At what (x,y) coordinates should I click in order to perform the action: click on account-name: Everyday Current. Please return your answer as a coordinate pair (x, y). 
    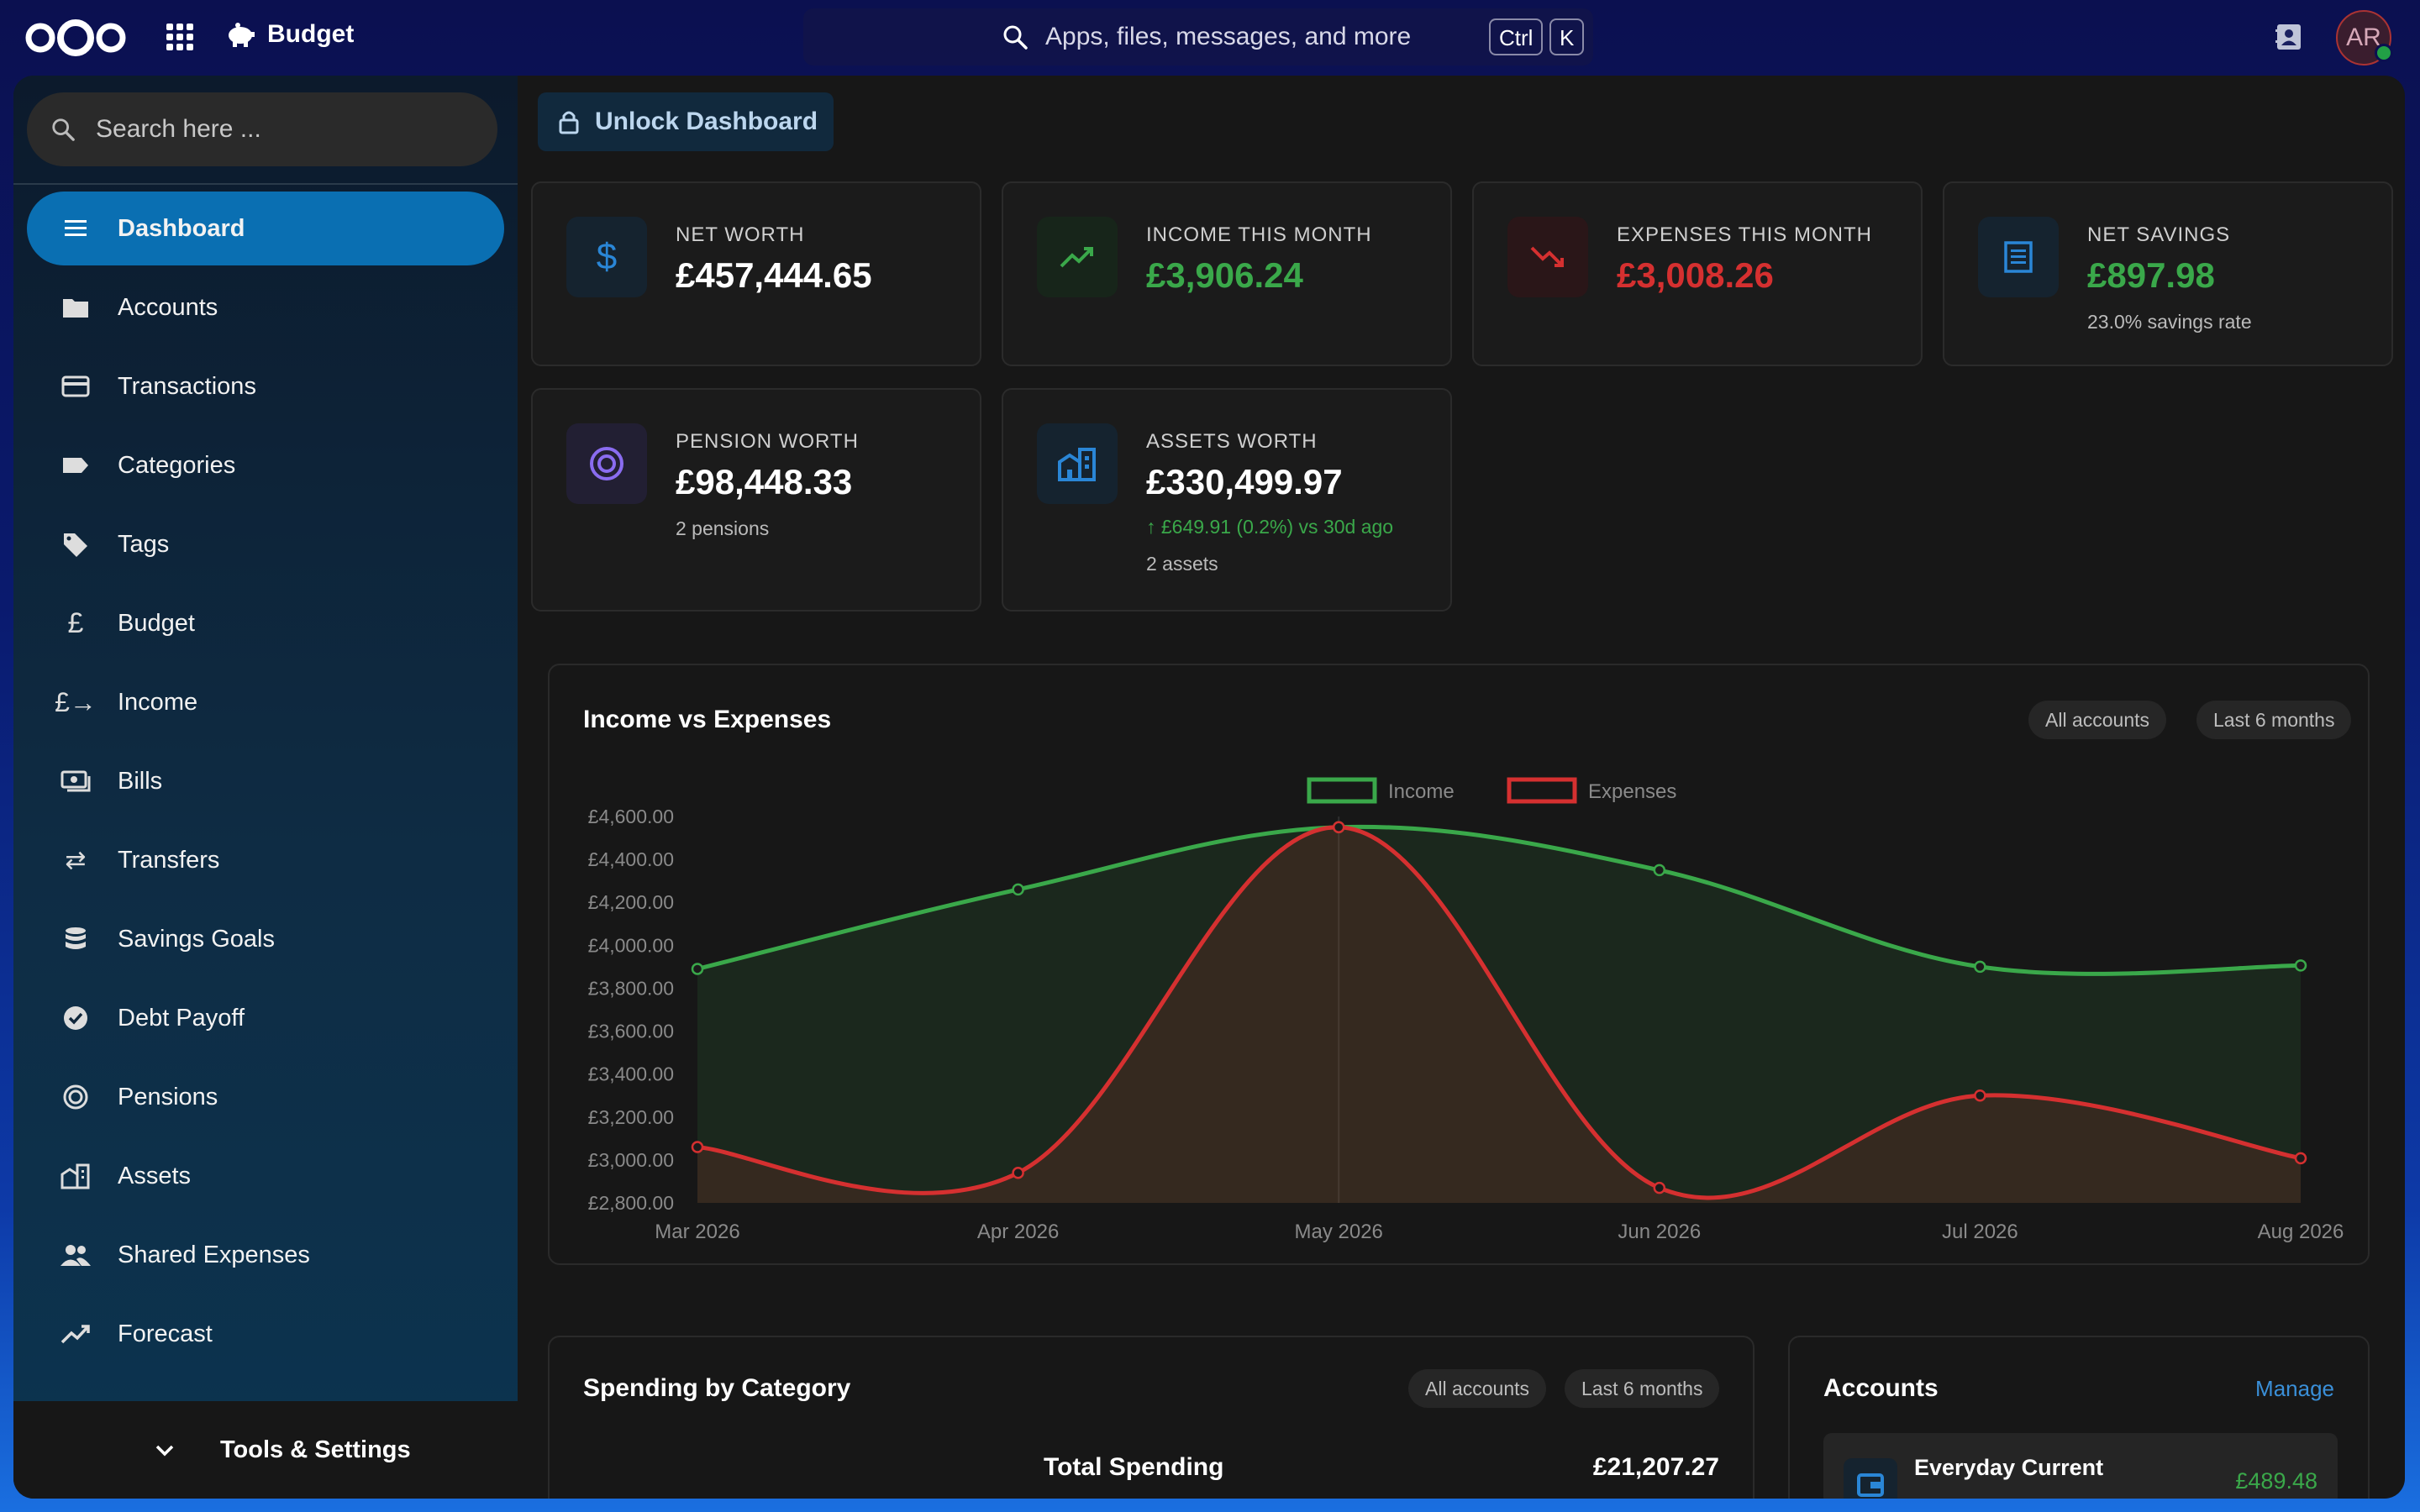
    Looking at the image, I should click on (2009, 1467).